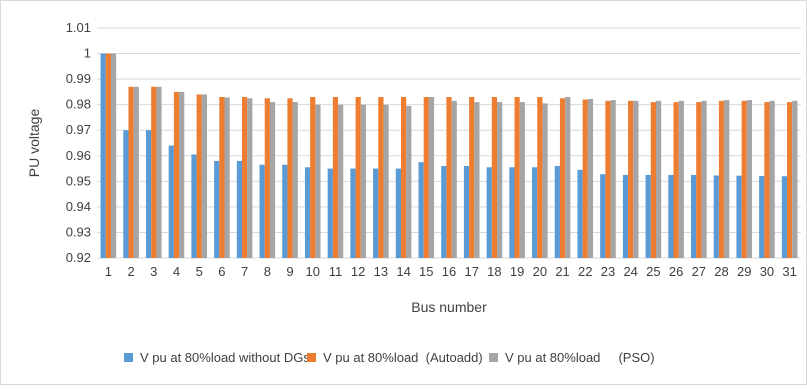 This screenshot has width=807, height=389. What do you see at coordinates (608, 271) in the screenshot?
I see `x-tick-label: 23` at bounding box center [608, 271].